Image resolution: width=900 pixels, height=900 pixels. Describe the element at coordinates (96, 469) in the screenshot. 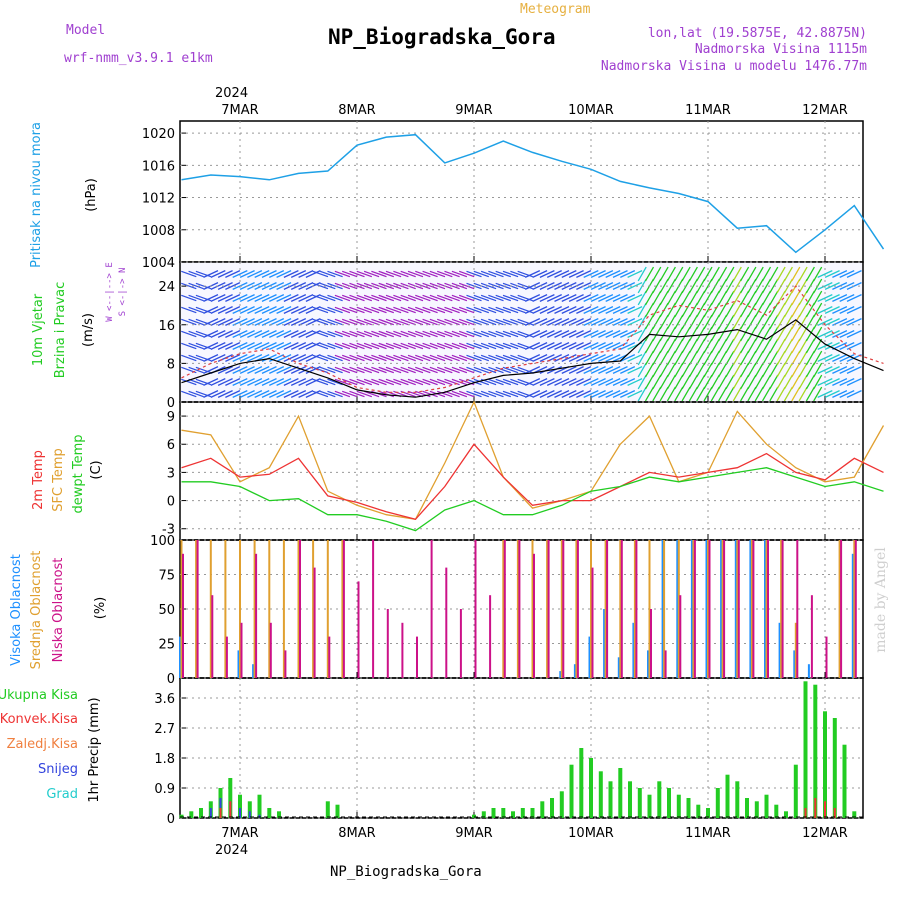

I see `temp-unit: (C)` at that location.